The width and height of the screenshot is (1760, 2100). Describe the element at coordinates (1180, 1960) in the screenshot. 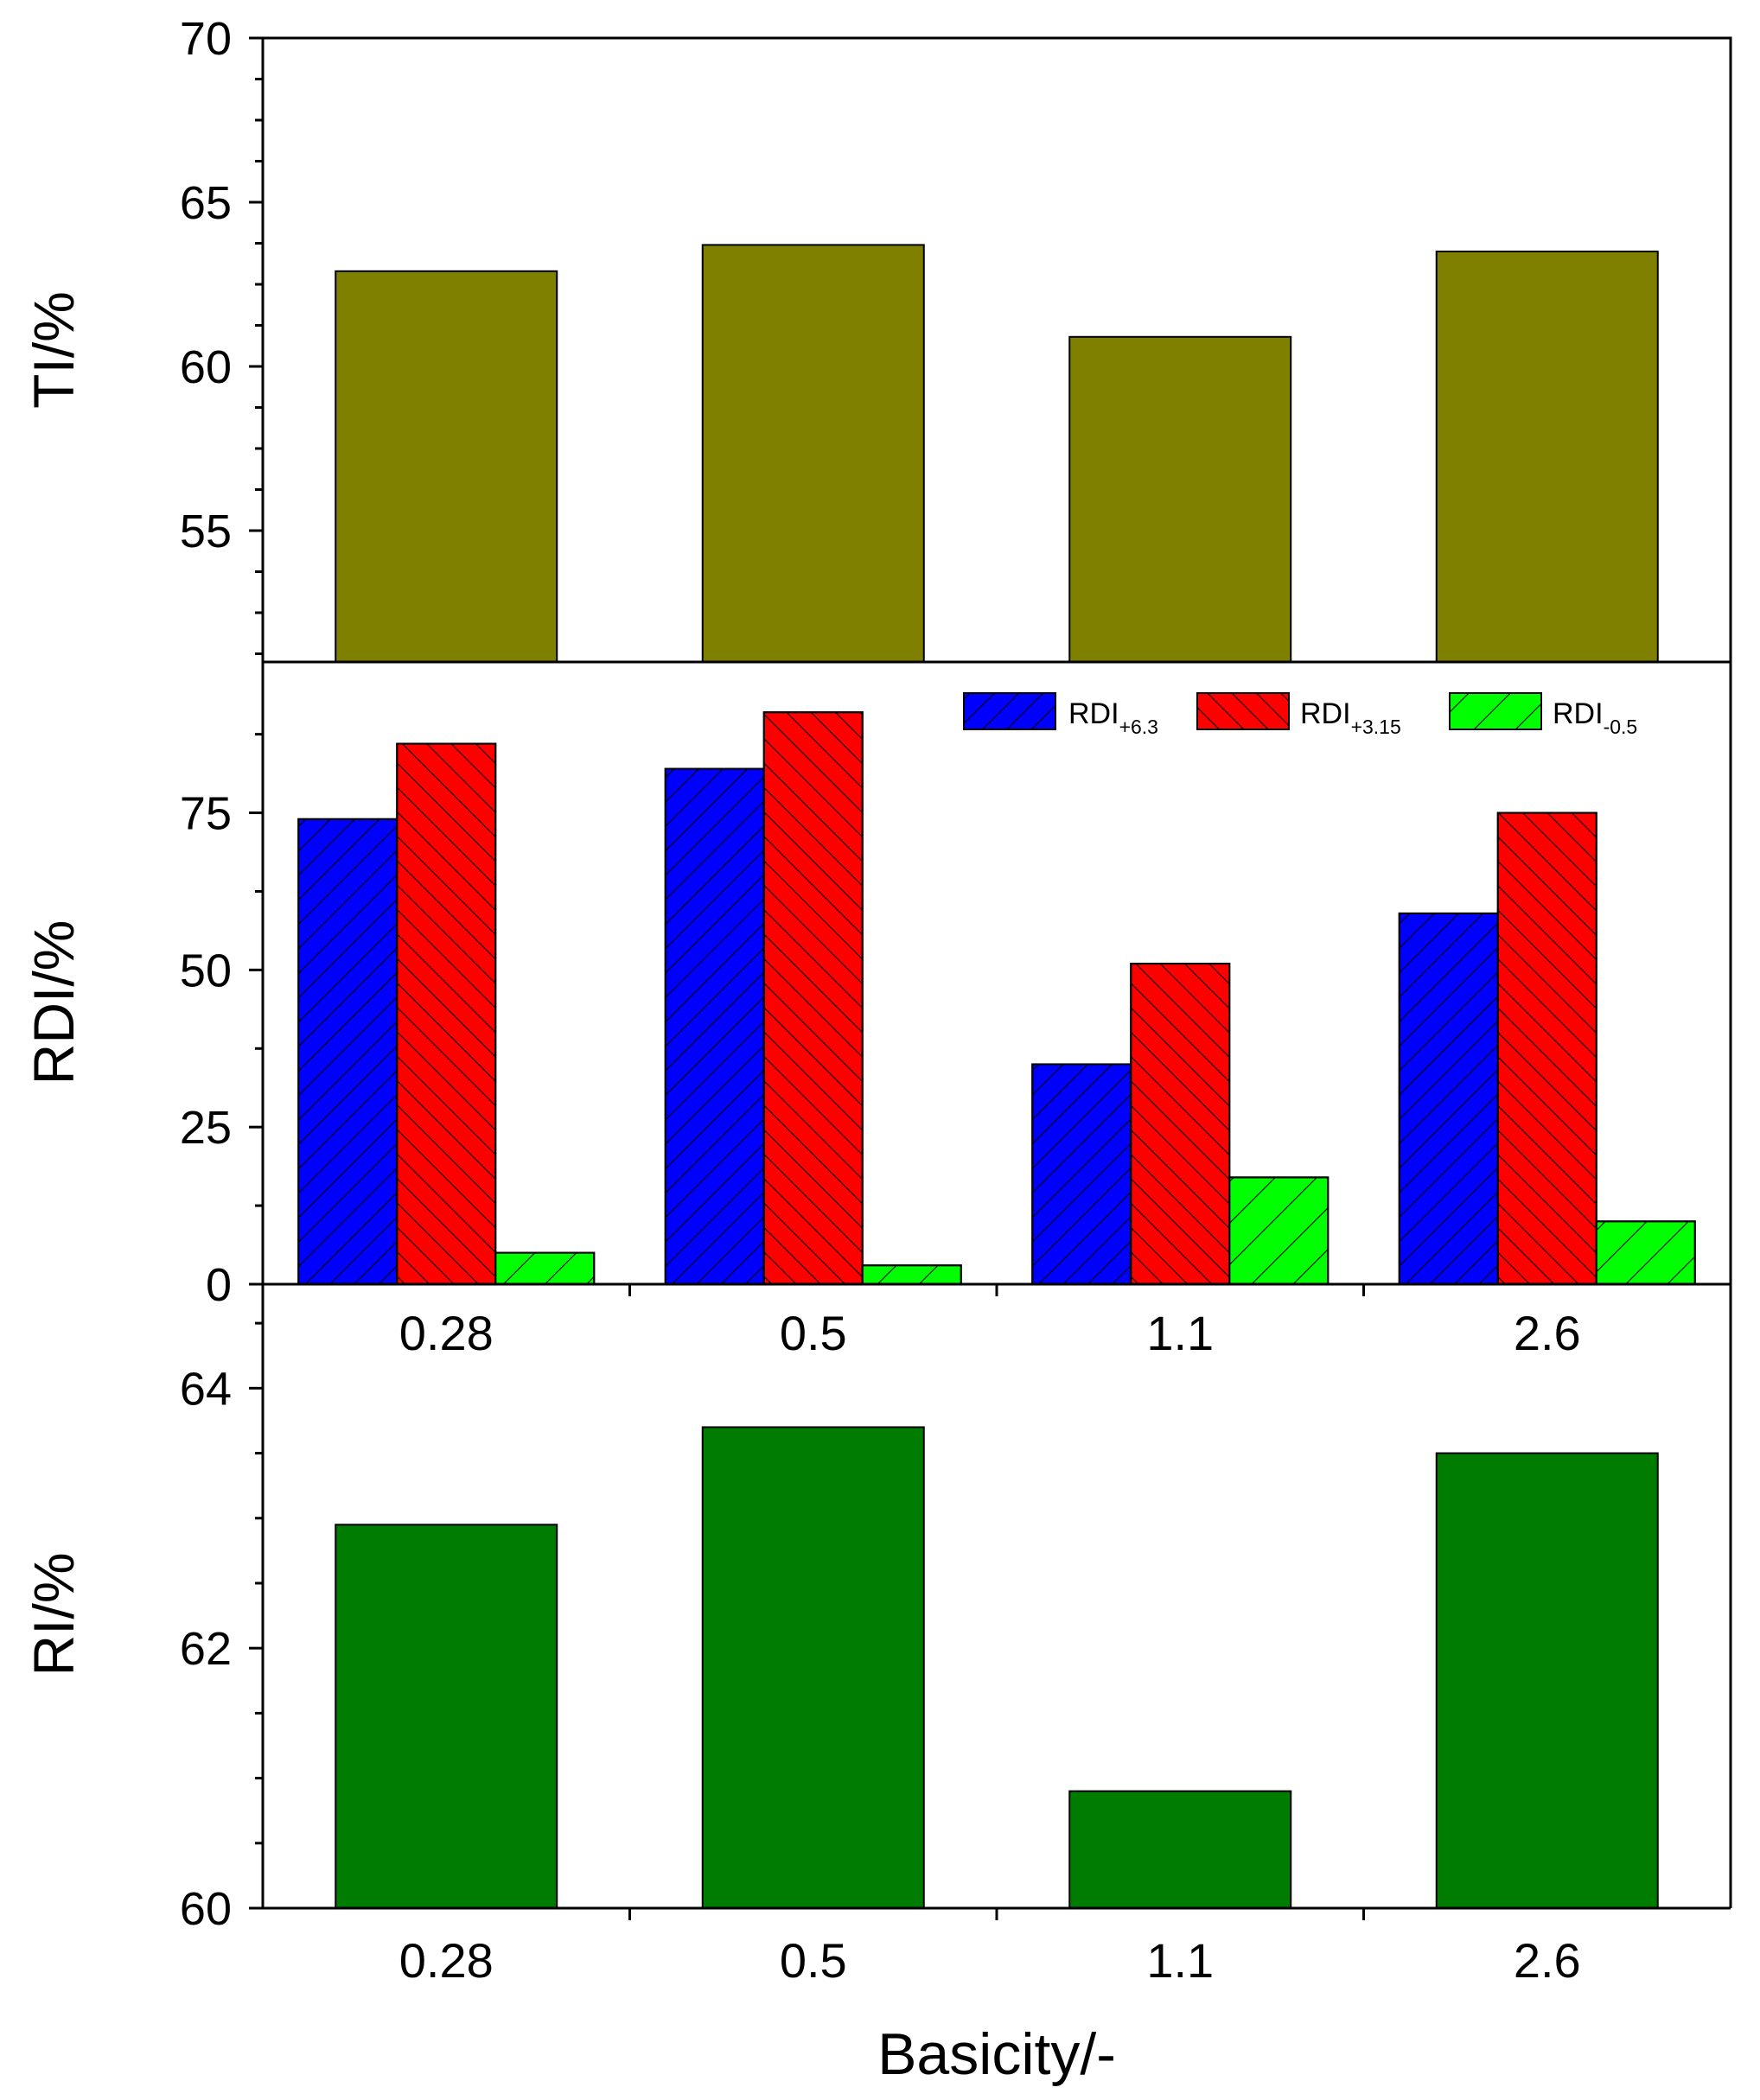

I see `ri-x-tick-label: 1.1` at that location.